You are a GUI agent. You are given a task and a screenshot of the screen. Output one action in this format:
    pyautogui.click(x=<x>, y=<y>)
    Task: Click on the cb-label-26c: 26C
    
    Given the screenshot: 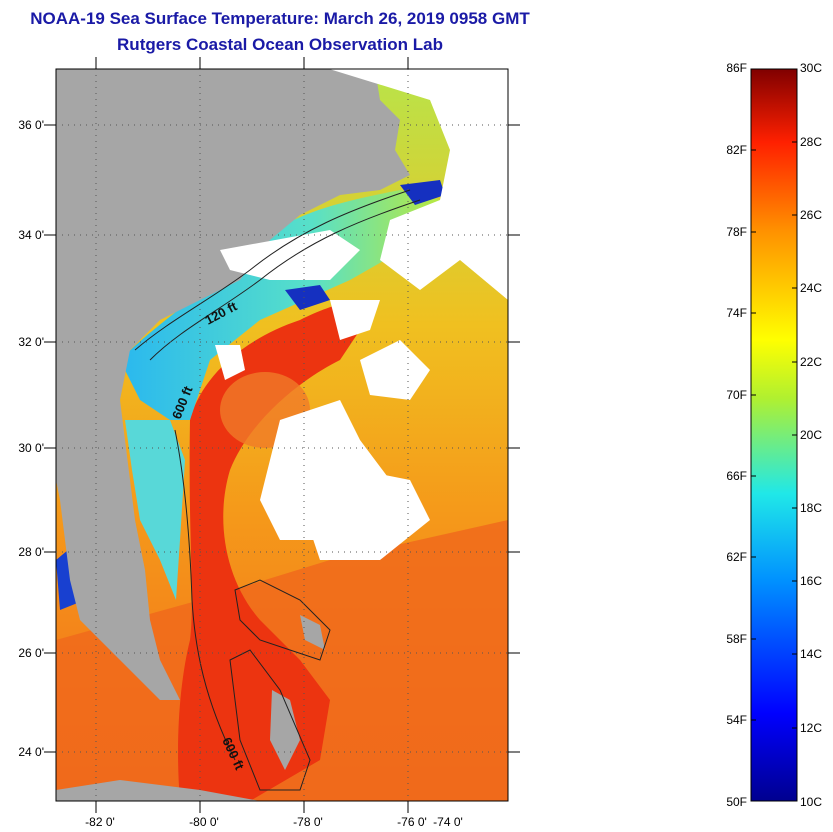 What is the action you would take?
    pyautogui.click(x=811, y=215)
    